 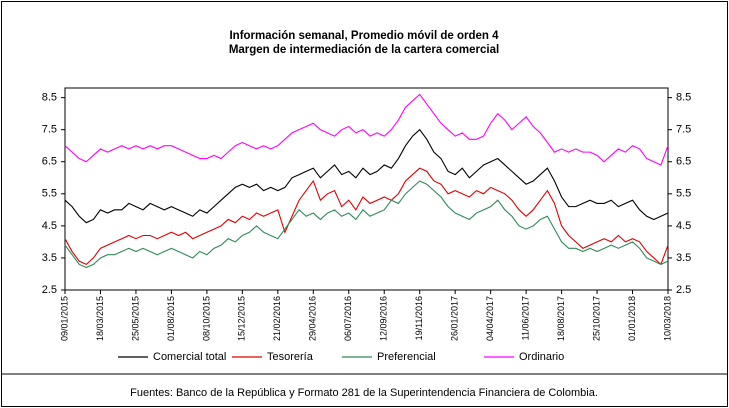 What do you see at coordinates (683, 226) in the screenshot?
I see `y2-tick-label: 4.5` at bounding box center [683, 226].